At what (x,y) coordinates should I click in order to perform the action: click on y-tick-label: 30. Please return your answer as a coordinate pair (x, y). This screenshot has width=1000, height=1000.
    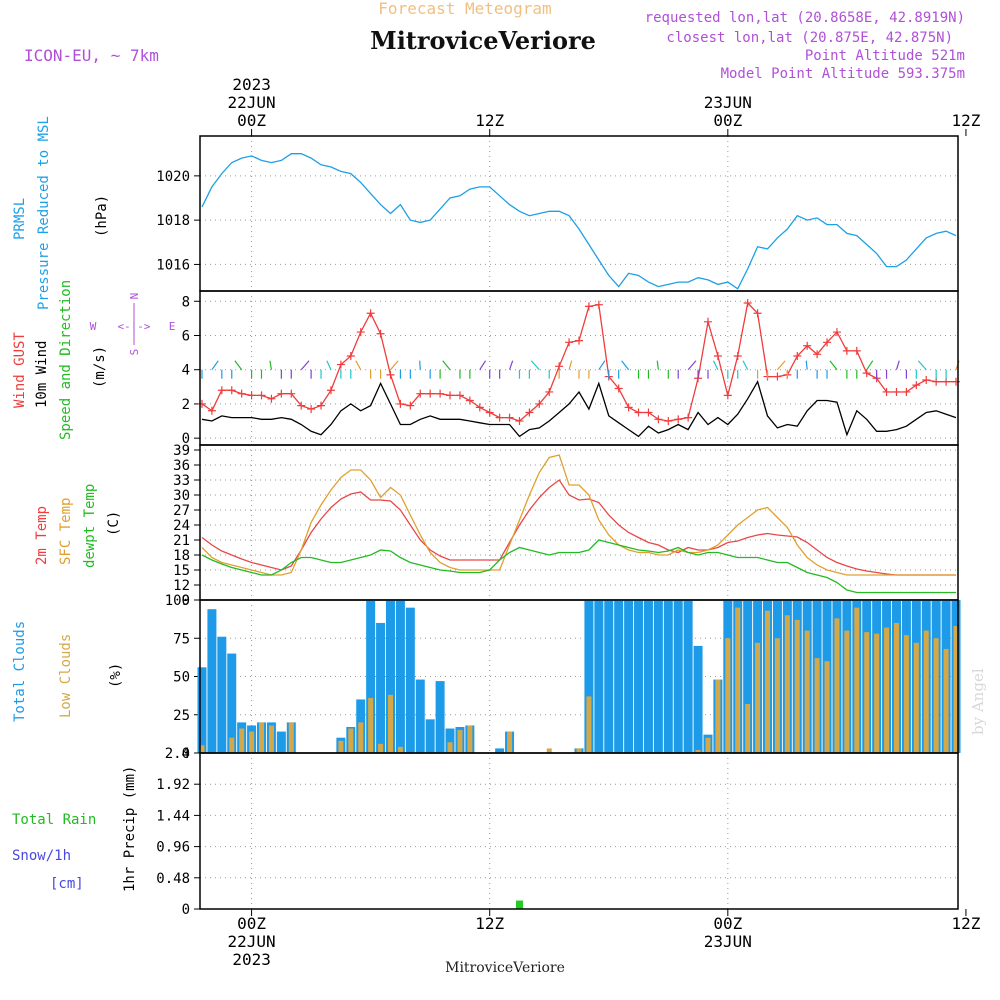
    Looking at the image, I should click on (181, 496).